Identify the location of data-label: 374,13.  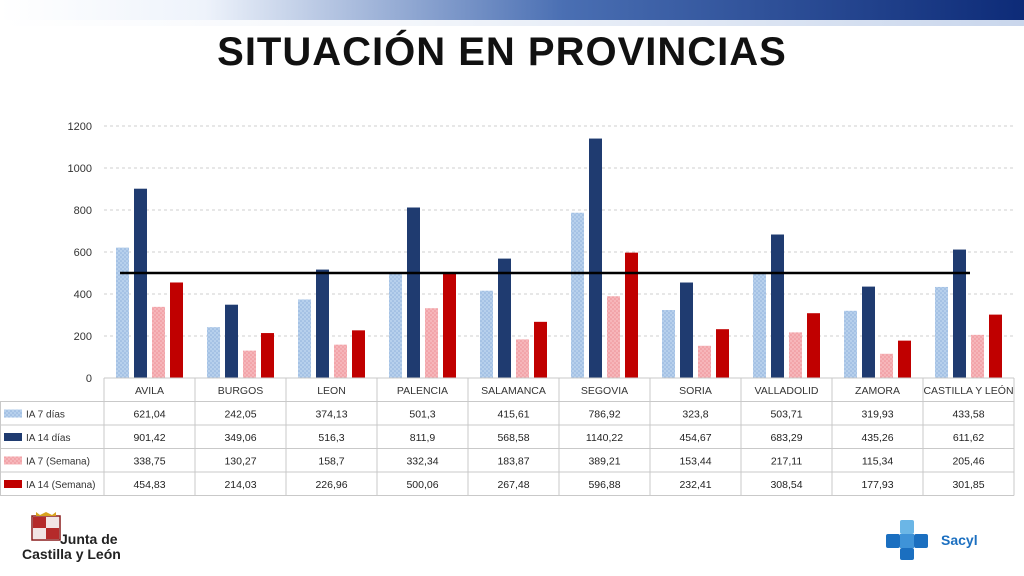
(331, 415).